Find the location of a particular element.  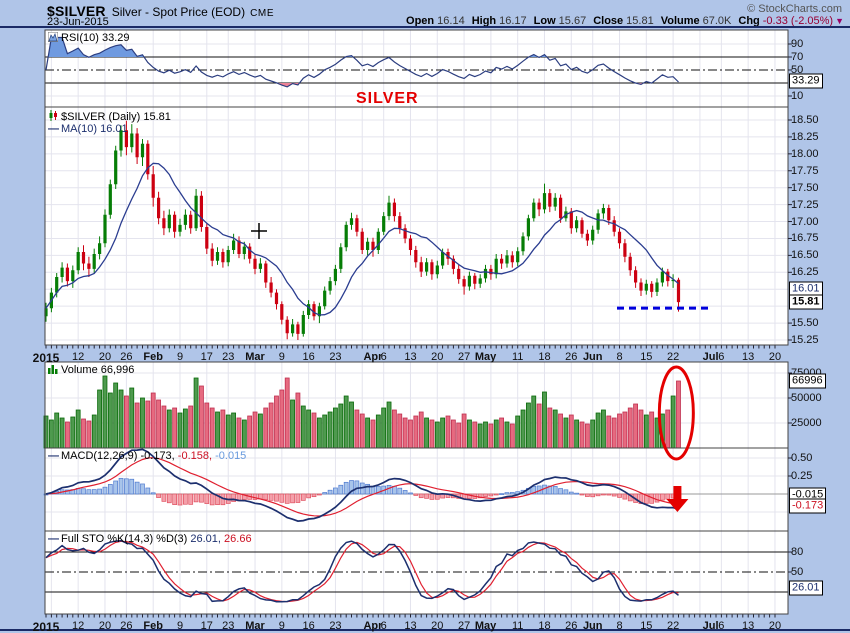

volume-legend-text: Volume 66,996 is located at coordinates (98, 370).